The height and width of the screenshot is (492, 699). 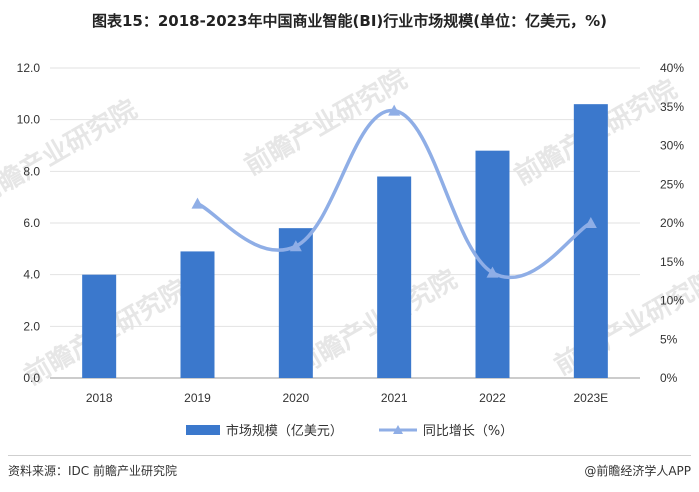 What do you see at coordinates (31, 275) in the screenshot?
I see `y-left-tick-label: 4.0` at bounding box center [31, 275].